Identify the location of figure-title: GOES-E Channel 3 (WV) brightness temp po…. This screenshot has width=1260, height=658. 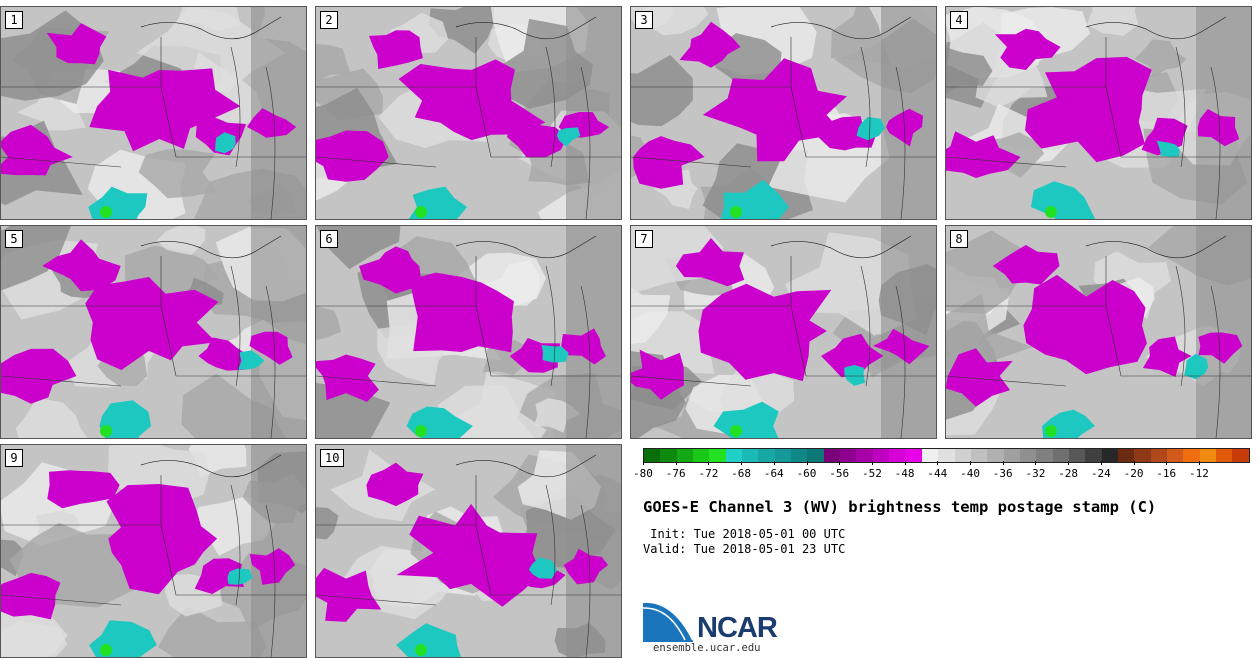
(900, 507).